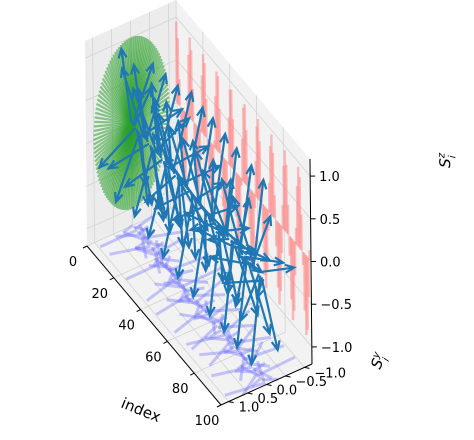 Image resolution: width=474 pixels, height=440 pixels. What do you see at coordinates (447, 160) in the screenshot?
I see `z-axis-label: Szi` at bounding box center [447, 160].